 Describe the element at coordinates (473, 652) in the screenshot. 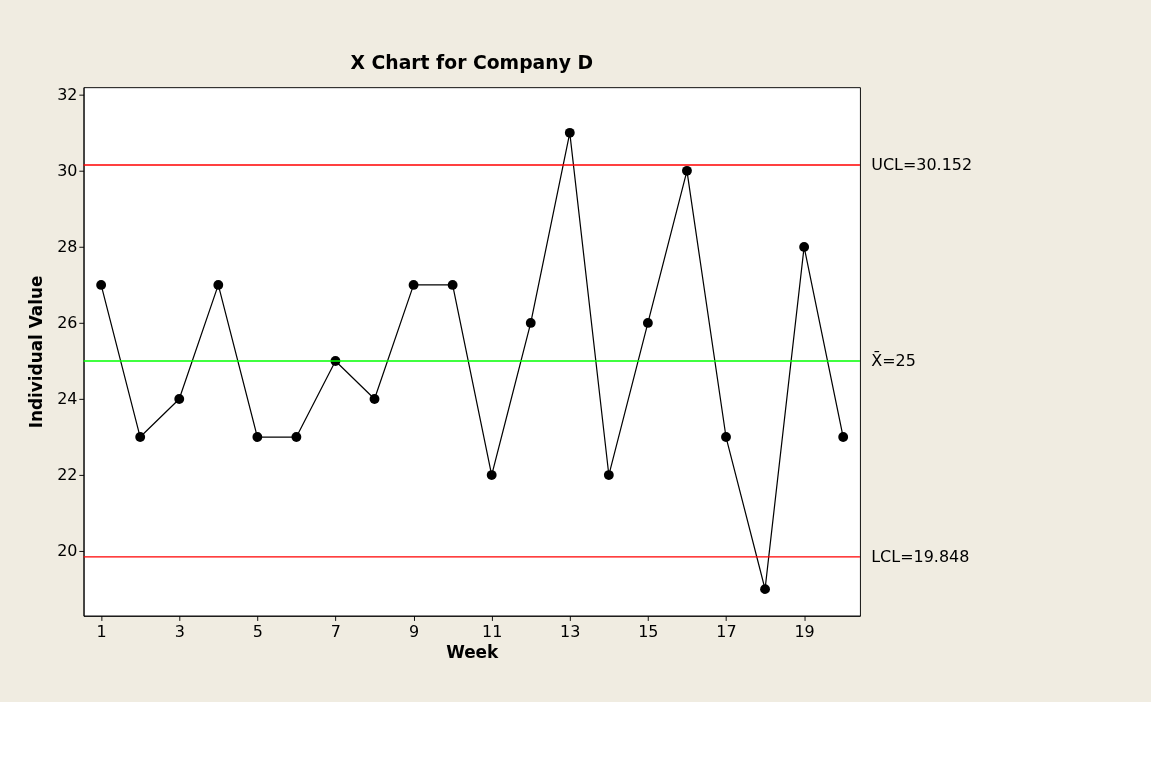

I see `x-axis-title: Week` at that location.